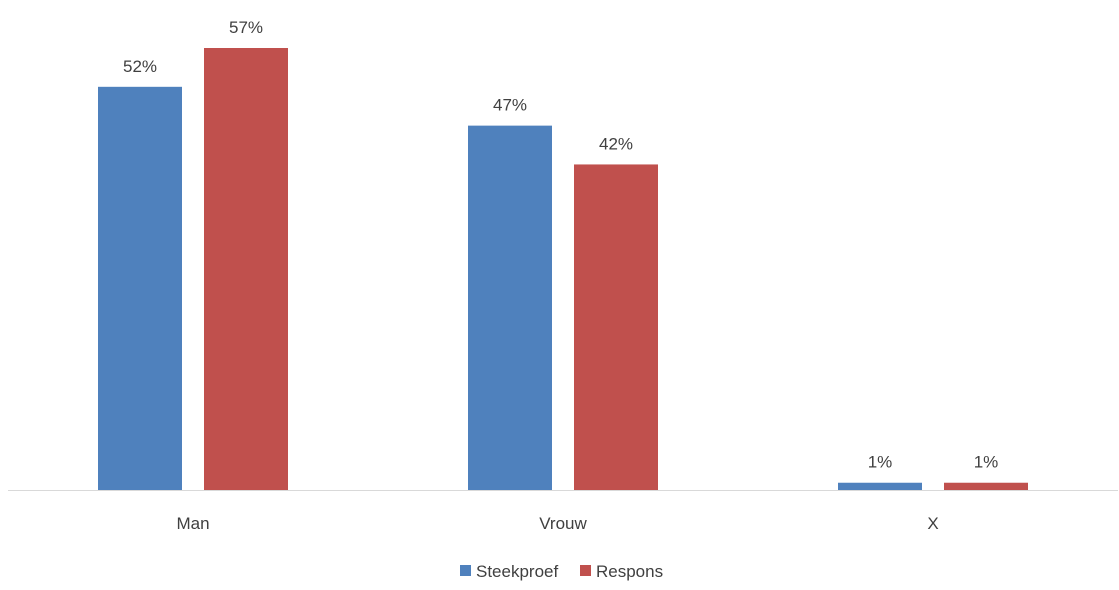 The height and width of the screenshot is (590, 1119). Describe the element at coordinates (880, 462) in the screenshot. I see `data-label-steekproef-x: 1%` at that location.